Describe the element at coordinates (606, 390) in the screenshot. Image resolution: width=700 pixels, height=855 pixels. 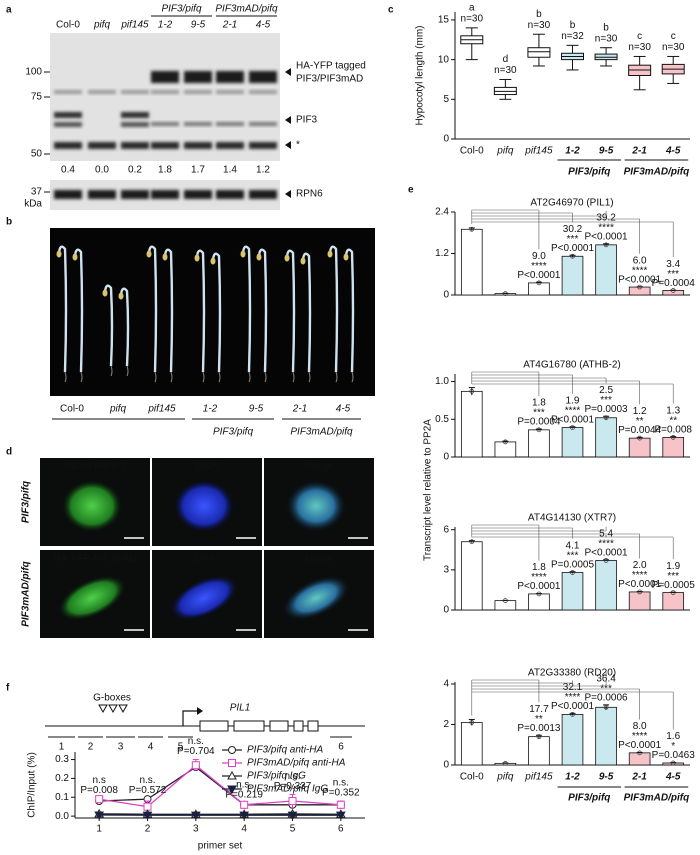
I see `fold-change: 2.5` at that location.